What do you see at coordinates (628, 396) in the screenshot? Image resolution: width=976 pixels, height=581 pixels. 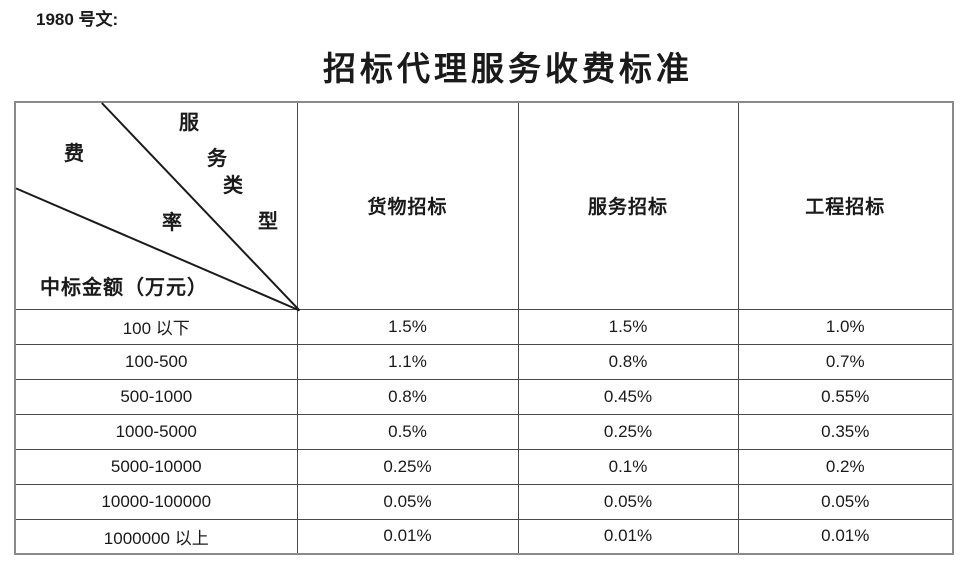 I see `fee-cell: 0.45%` at bounding box center [628, 396].